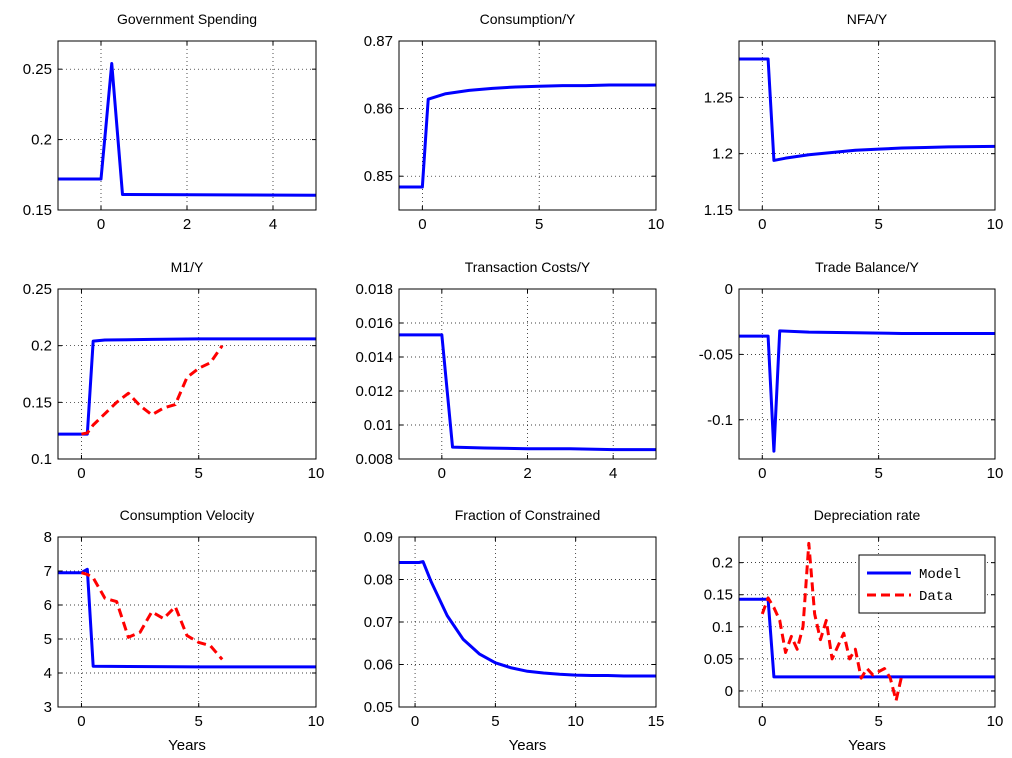 The image size is (1012, 758). Describe the element at coordinates (528, 19) in the screenshot. I see `panel-title: Consumption/Y` at that location.